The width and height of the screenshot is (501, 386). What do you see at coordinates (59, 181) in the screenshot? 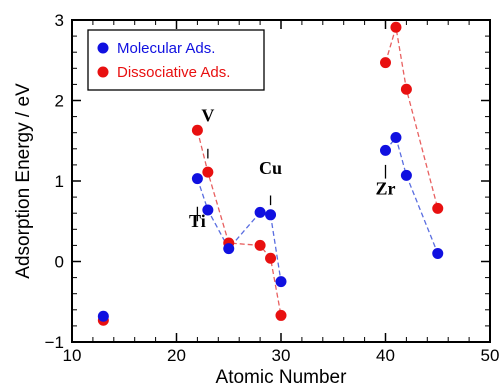
I see `y-tick-label: 1` at bounding box center [59, 181].